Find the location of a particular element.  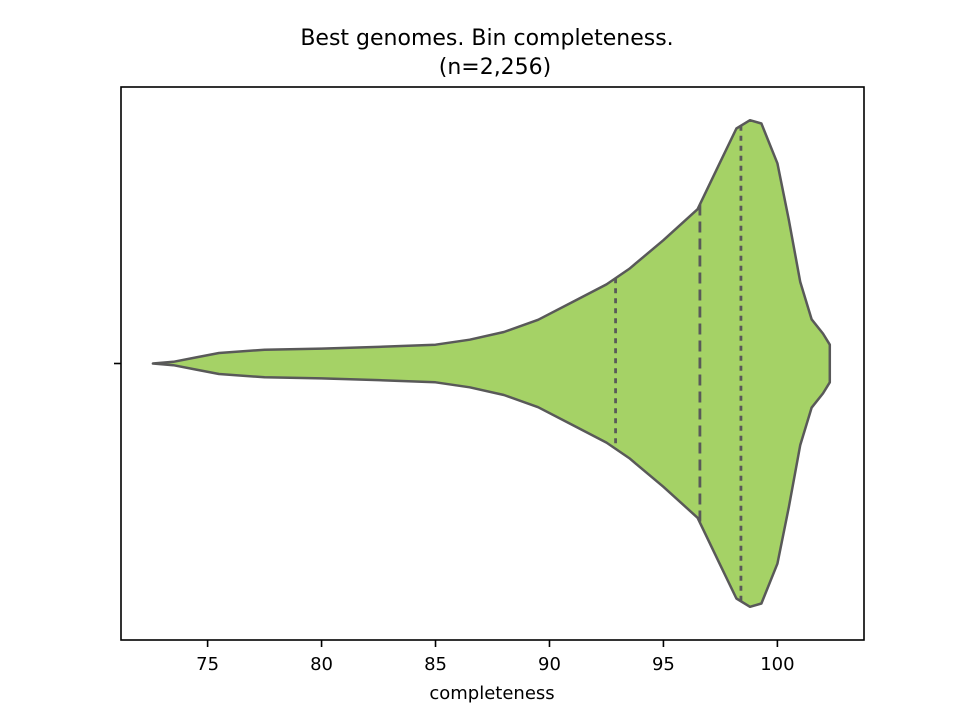

x-tick-label: 80 is located at coordinates (321, 664).